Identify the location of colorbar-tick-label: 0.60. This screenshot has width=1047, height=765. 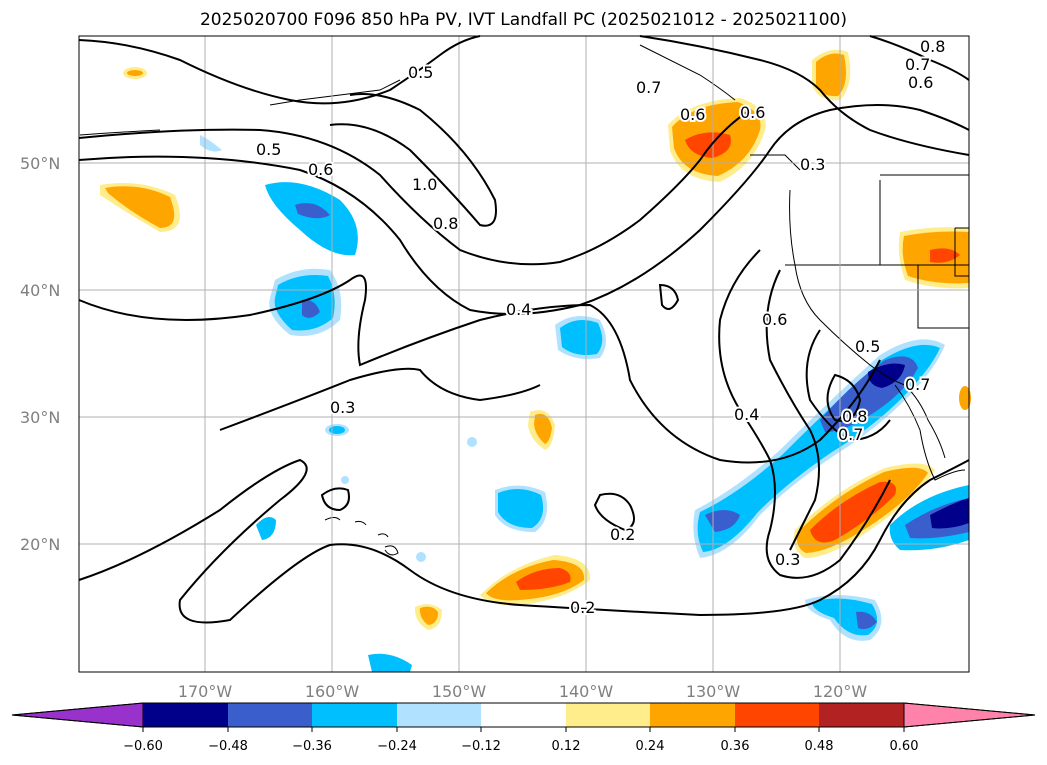
(904, 746).